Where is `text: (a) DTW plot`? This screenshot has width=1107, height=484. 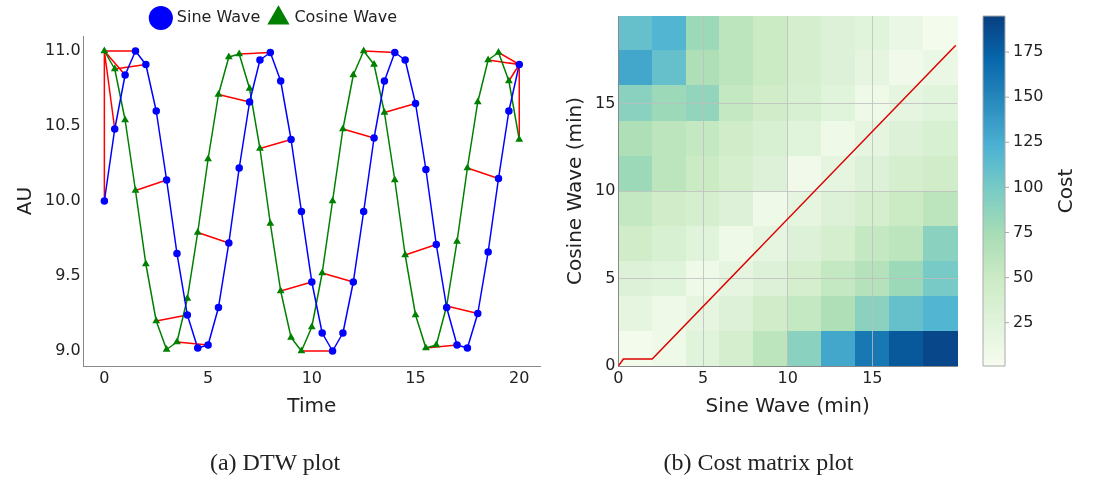
text: (a) DTW plot is located at coordinates (275, 461).